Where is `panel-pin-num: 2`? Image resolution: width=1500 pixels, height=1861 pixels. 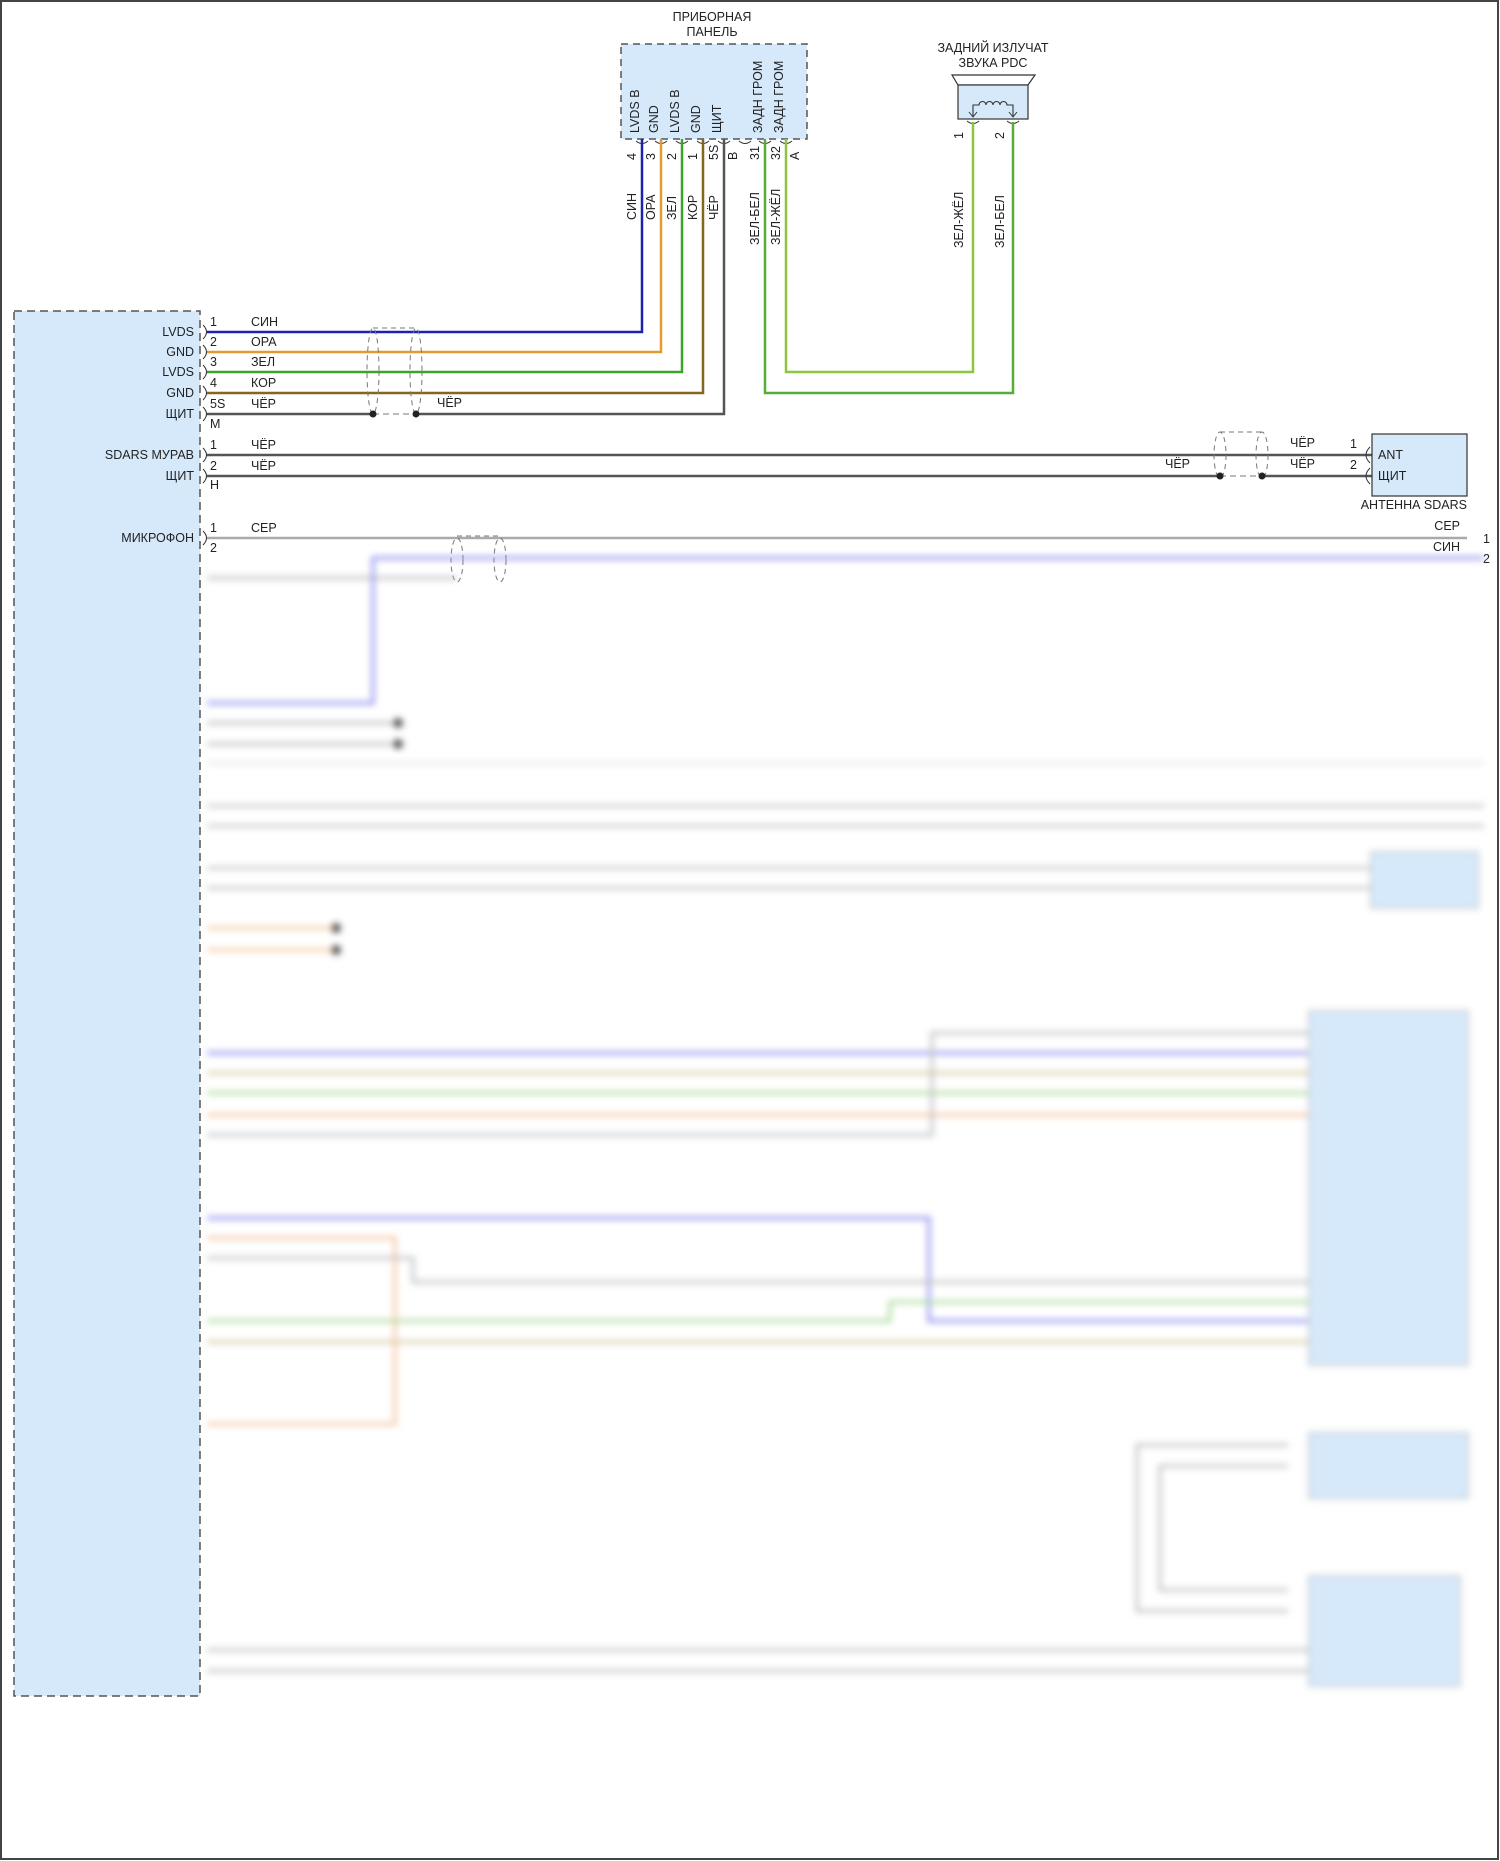
panel-pin-num: 2 is located at coordinates (672, 156).